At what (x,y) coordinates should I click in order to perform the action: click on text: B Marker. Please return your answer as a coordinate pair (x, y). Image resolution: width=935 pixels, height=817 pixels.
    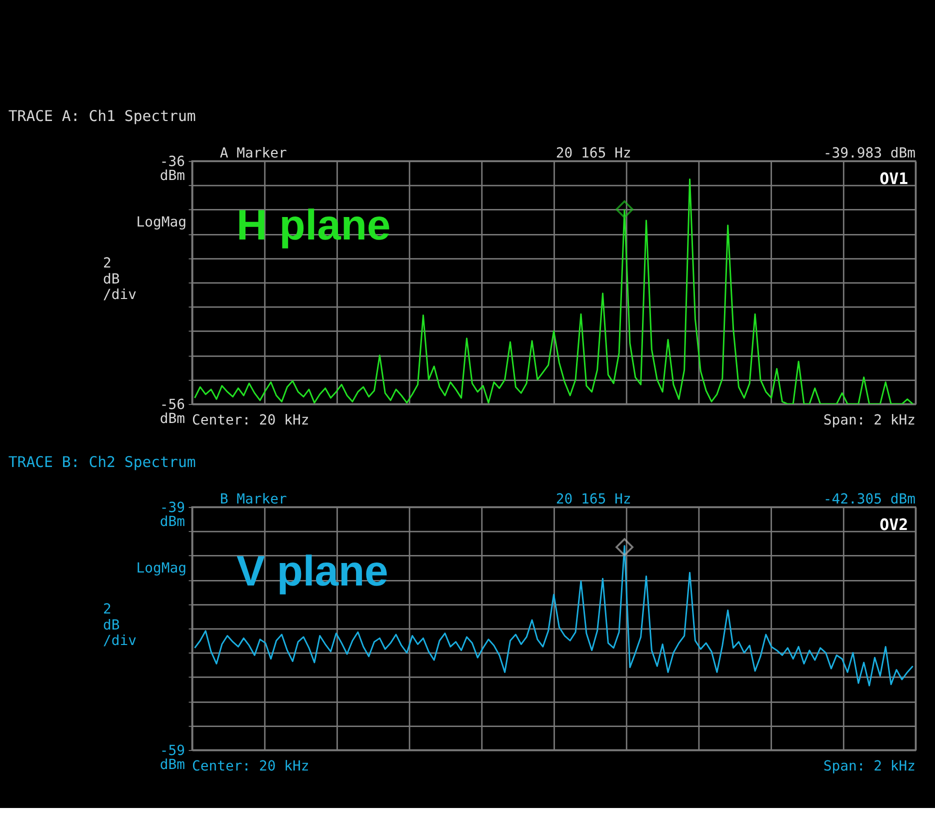
    Looking at the image, I should click on (253, 499).